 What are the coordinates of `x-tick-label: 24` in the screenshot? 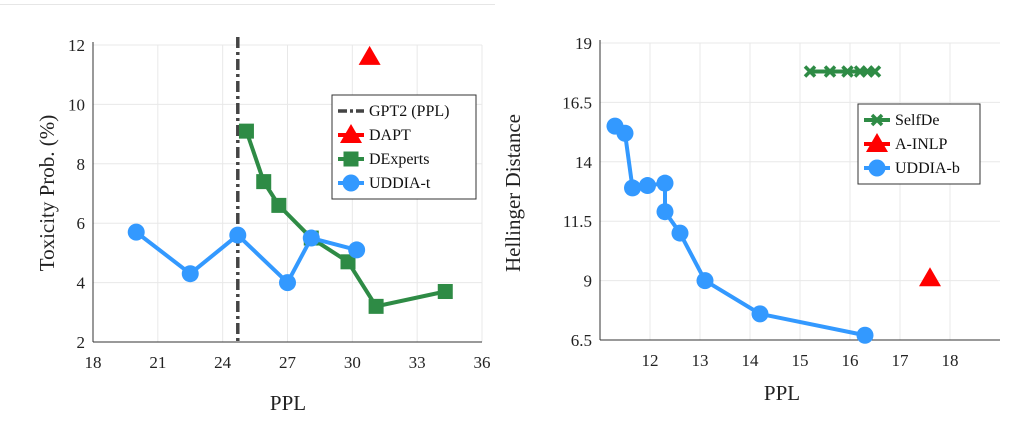 It's located at (223, 362).